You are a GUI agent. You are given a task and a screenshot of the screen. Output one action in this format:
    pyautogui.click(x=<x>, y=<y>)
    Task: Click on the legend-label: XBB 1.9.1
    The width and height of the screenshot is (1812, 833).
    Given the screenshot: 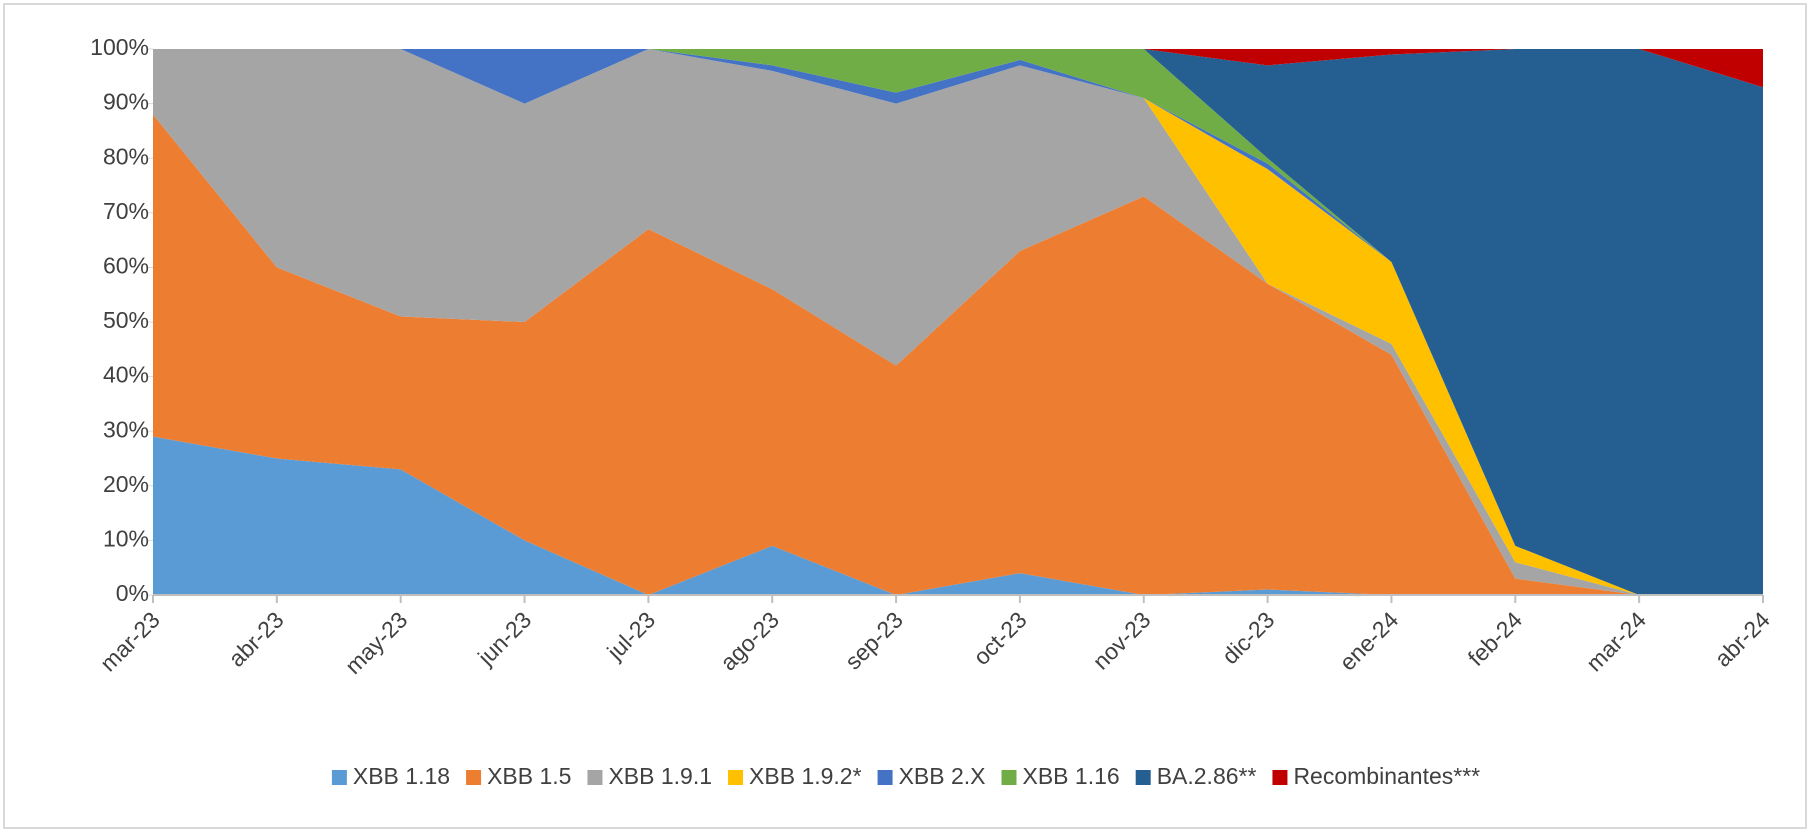 What is the action you would take?
    pyautogui.click(x=660, y=776)
    